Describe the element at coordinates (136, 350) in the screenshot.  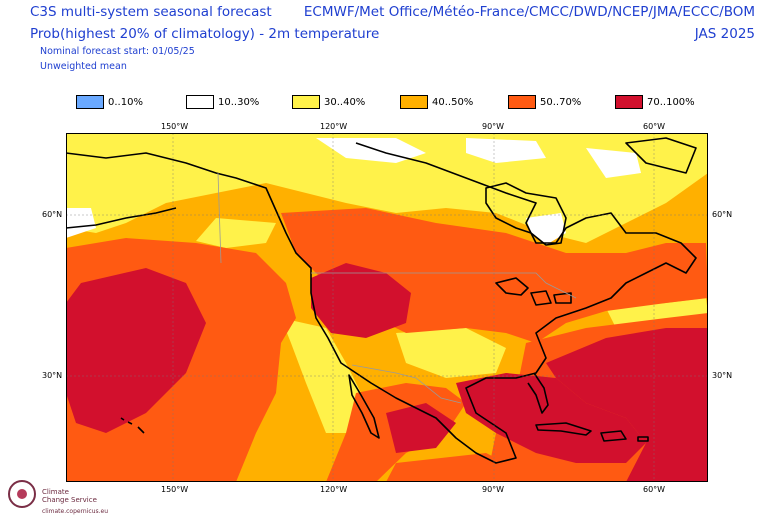
I see `pacific-dark-red` at that location.